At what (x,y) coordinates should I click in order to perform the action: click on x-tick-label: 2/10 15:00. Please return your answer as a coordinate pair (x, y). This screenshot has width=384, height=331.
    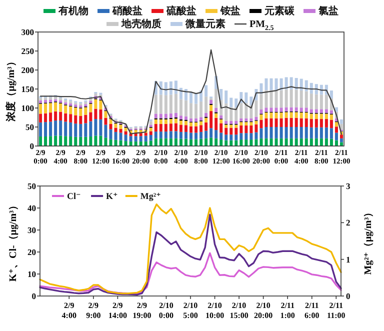
    Looking at the image, I should click on (239, 310).